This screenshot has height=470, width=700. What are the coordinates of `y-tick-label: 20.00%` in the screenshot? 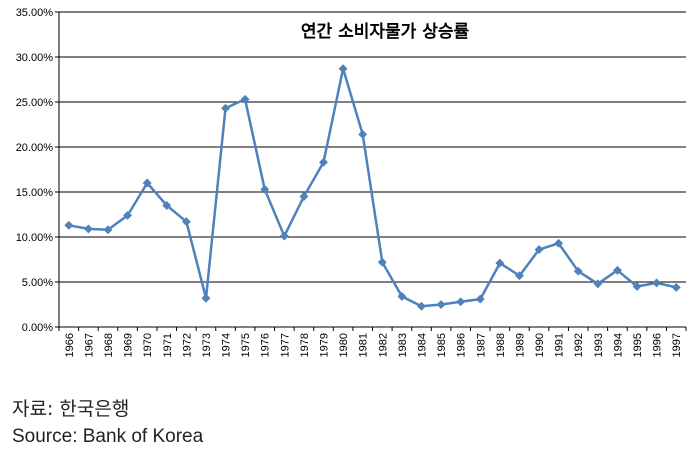 It's located at (35, 148).